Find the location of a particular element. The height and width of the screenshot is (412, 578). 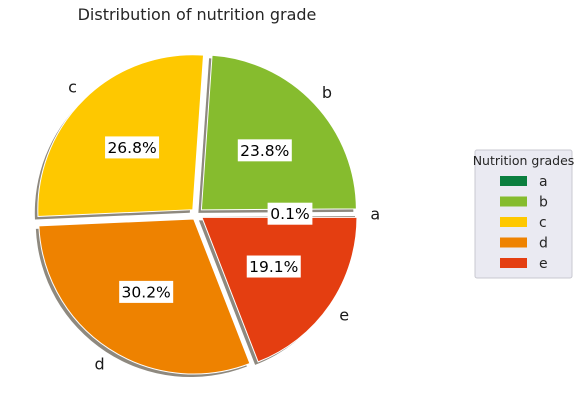

pie-slice-c is located at coordinates (121, 136).